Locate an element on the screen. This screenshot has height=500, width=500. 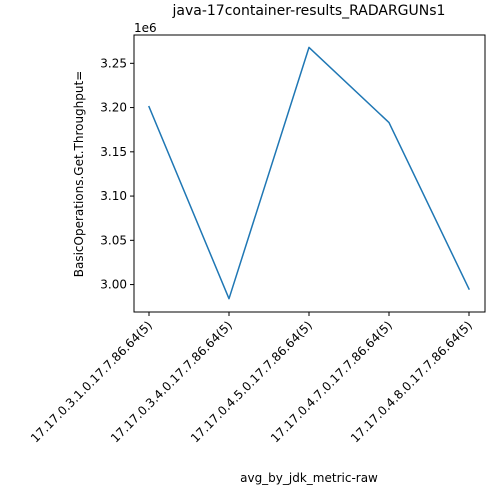
y-tick-label: 3.00 is located at coordinates (113, 285).